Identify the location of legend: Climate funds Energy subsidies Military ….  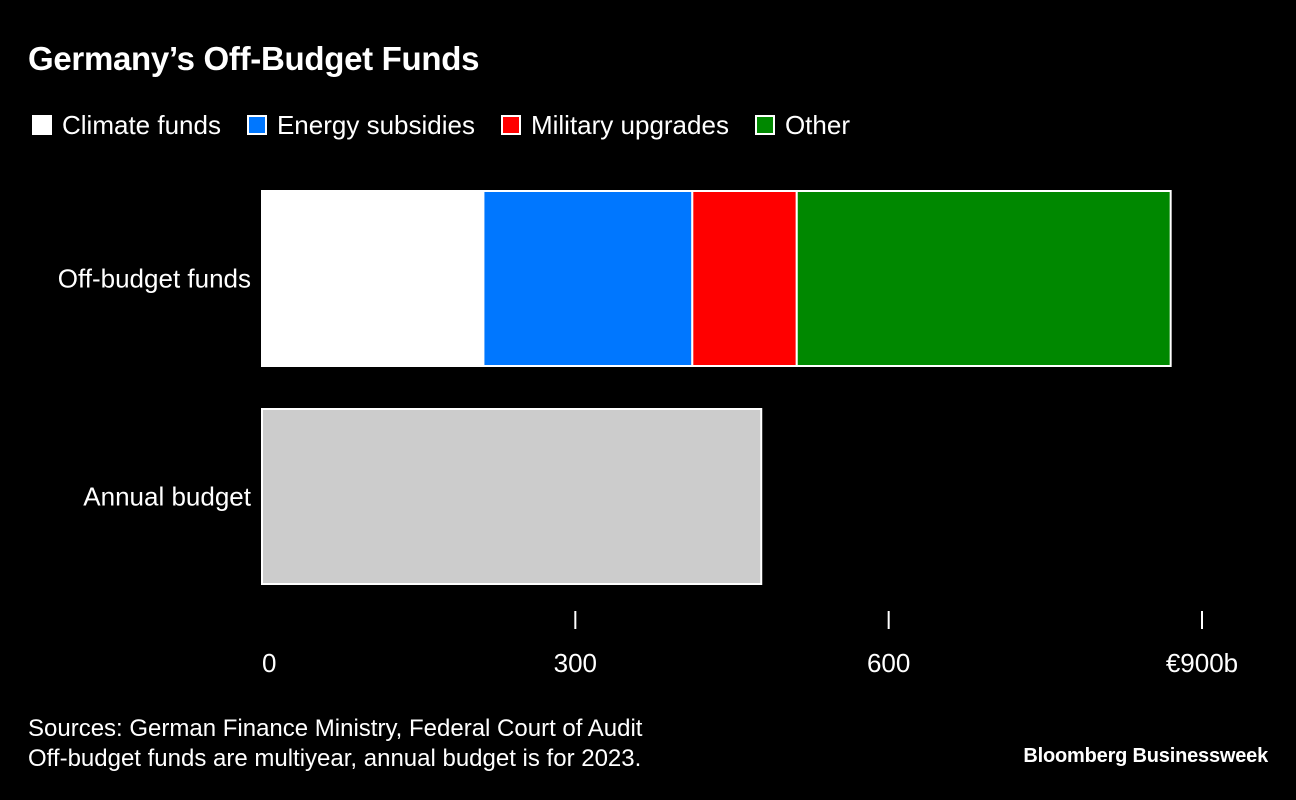
(454, 125).